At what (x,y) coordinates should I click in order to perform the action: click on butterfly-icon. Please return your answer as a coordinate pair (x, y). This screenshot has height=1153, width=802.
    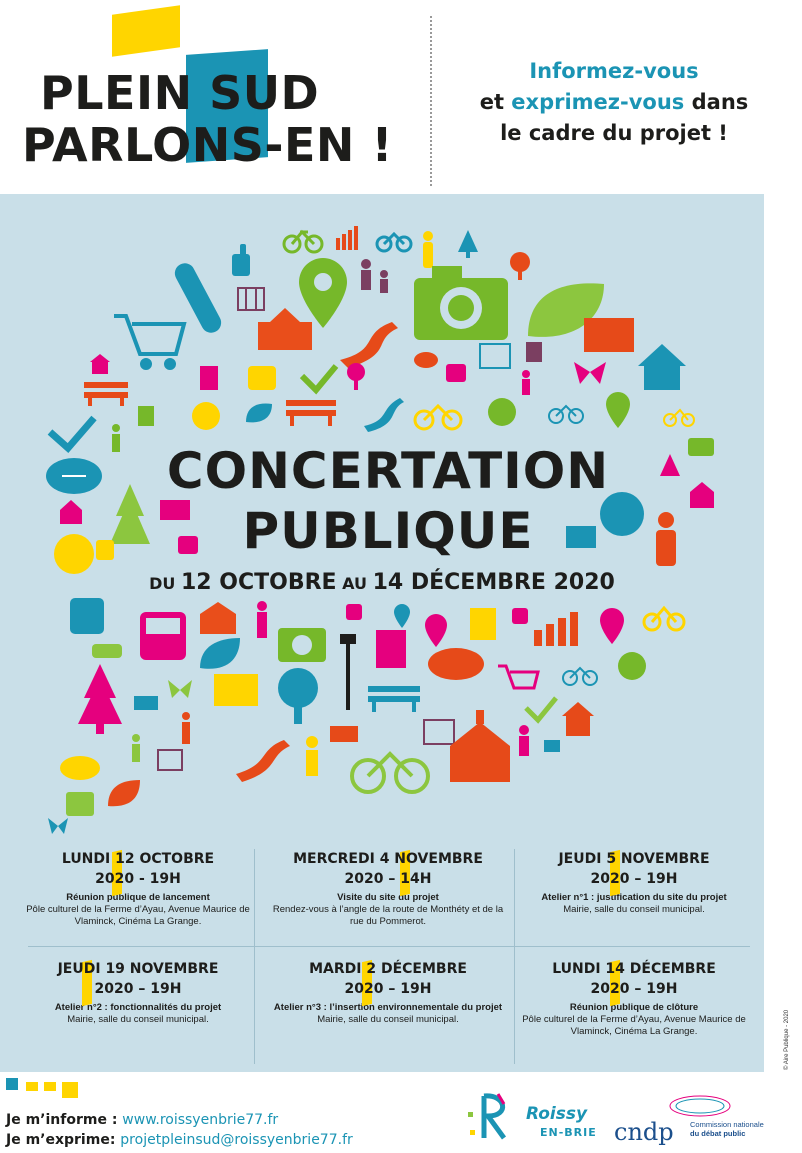
    Looking at the image, I should click on (58, 826).